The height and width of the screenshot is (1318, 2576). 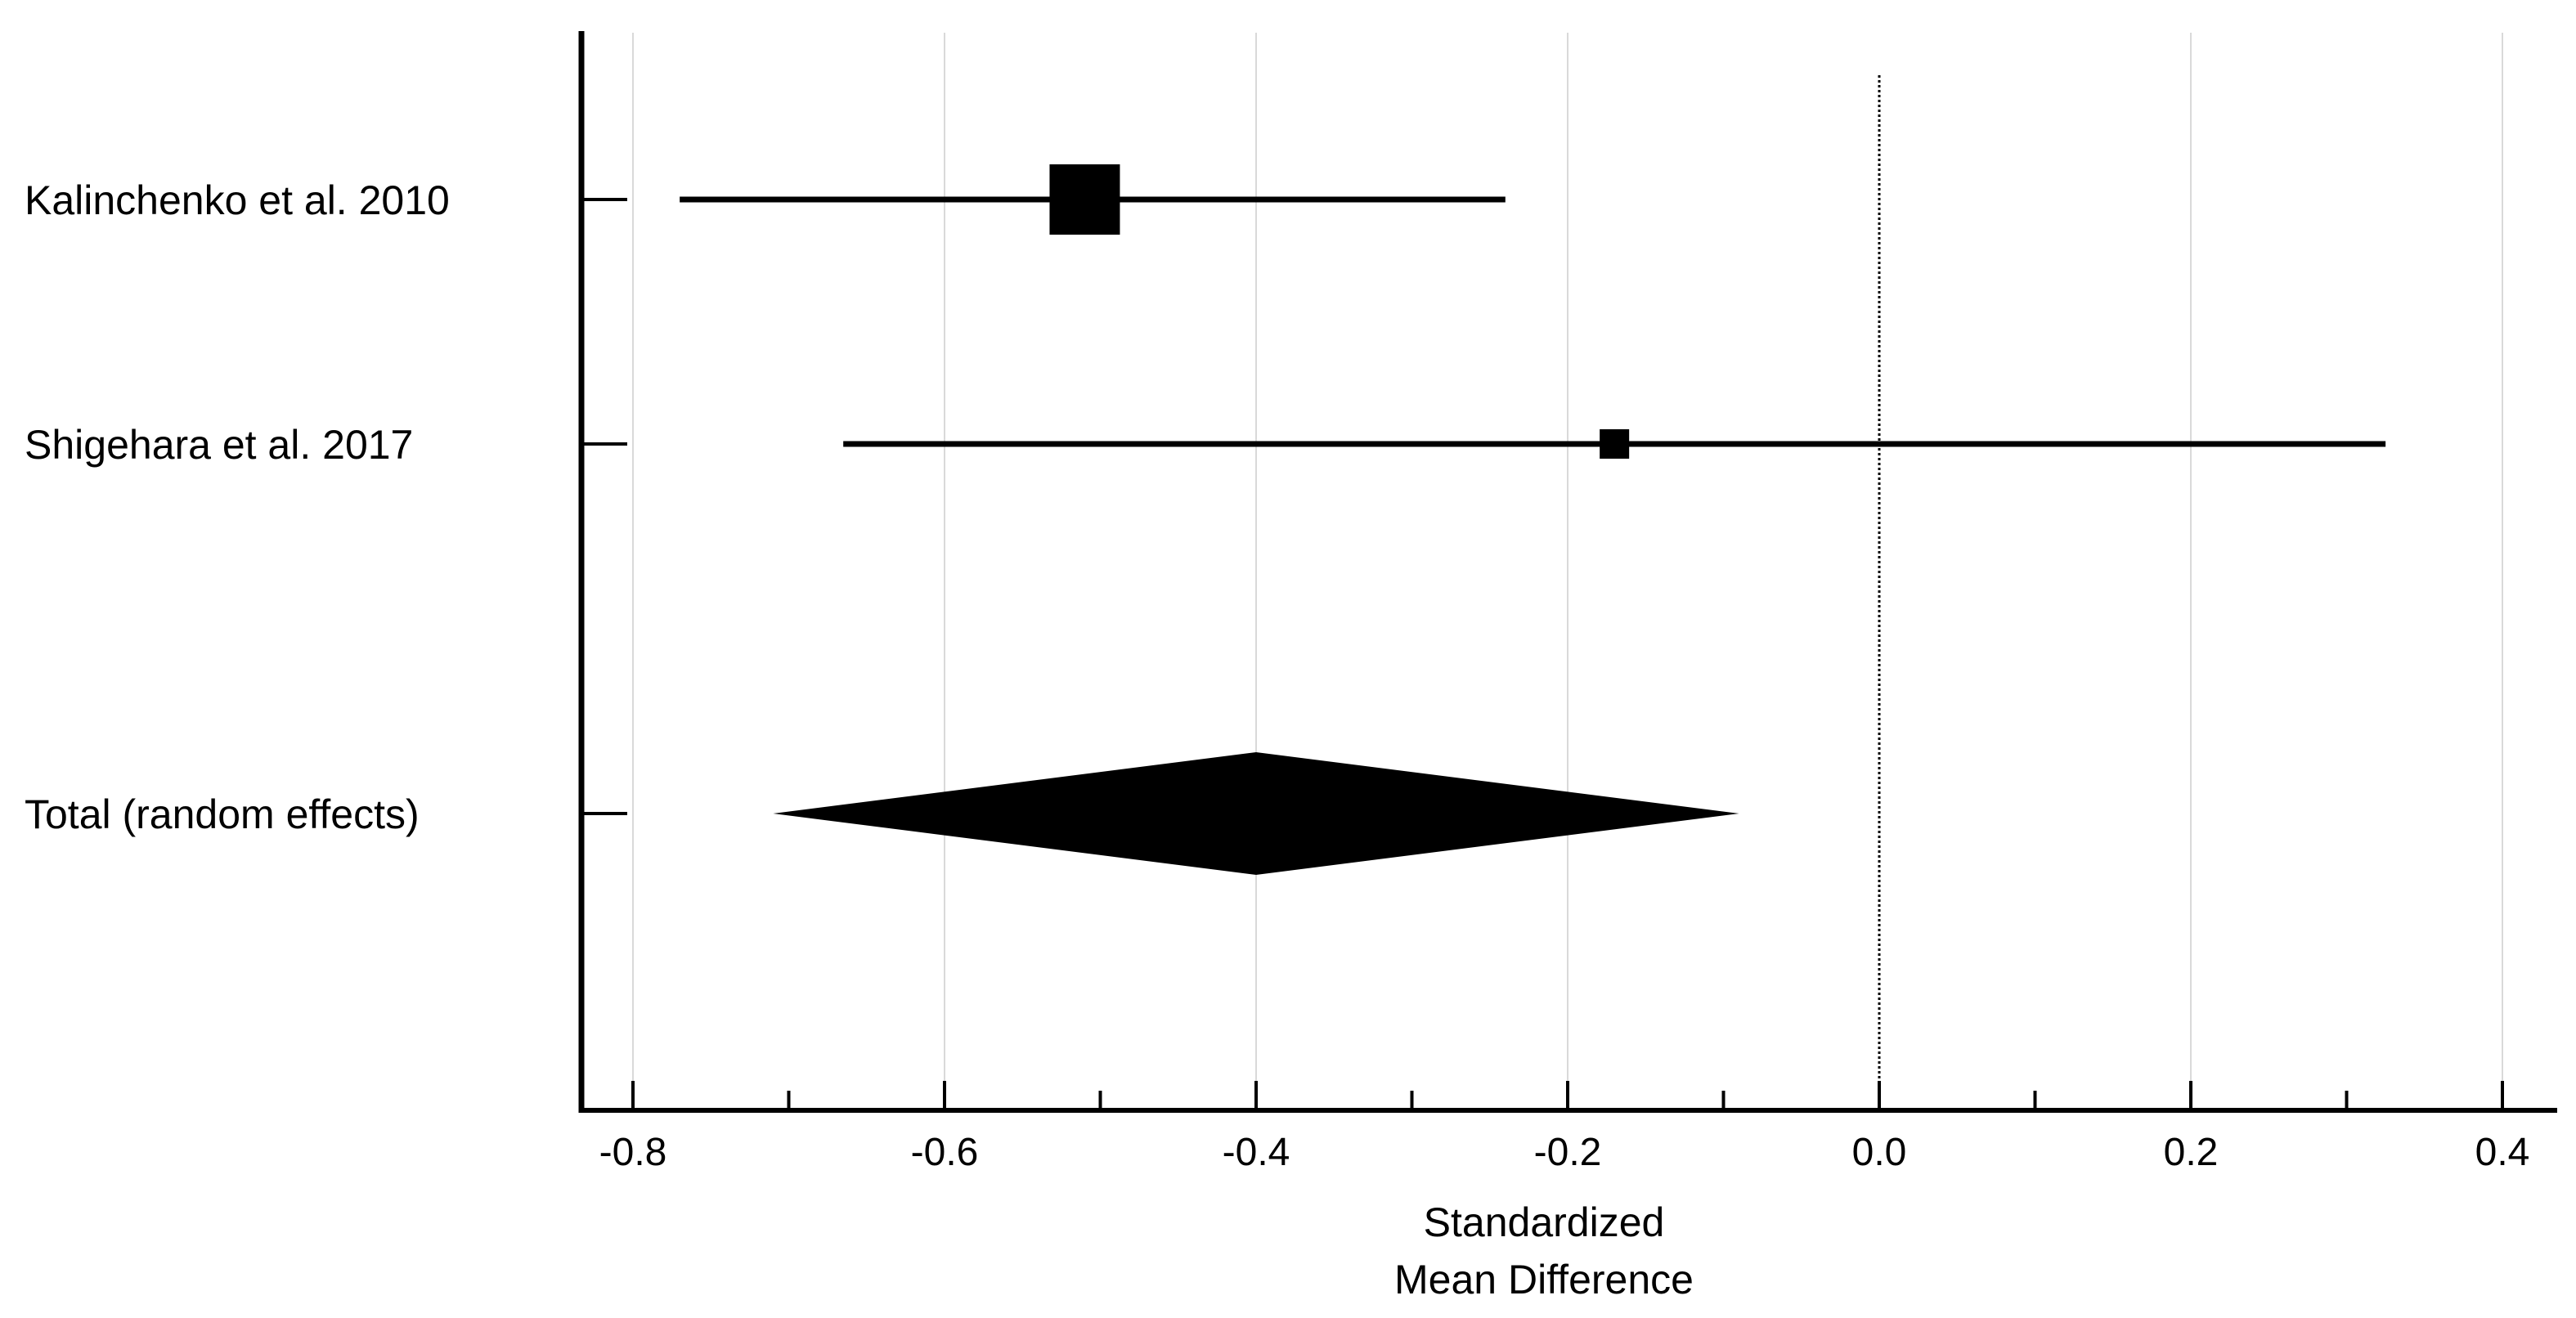 I want to click on tick-label: -0.8, so click(x=633, y=1152).